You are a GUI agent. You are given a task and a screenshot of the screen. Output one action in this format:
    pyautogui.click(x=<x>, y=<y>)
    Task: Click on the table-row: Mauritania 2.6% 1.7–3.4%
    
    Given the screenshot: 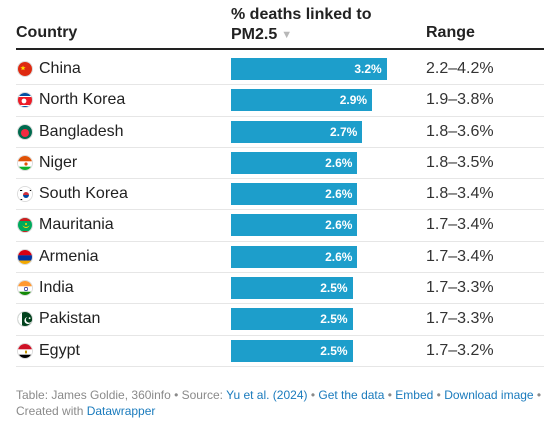 What is the action you would take?
    pyautogui.click(x=280, y=226)
    